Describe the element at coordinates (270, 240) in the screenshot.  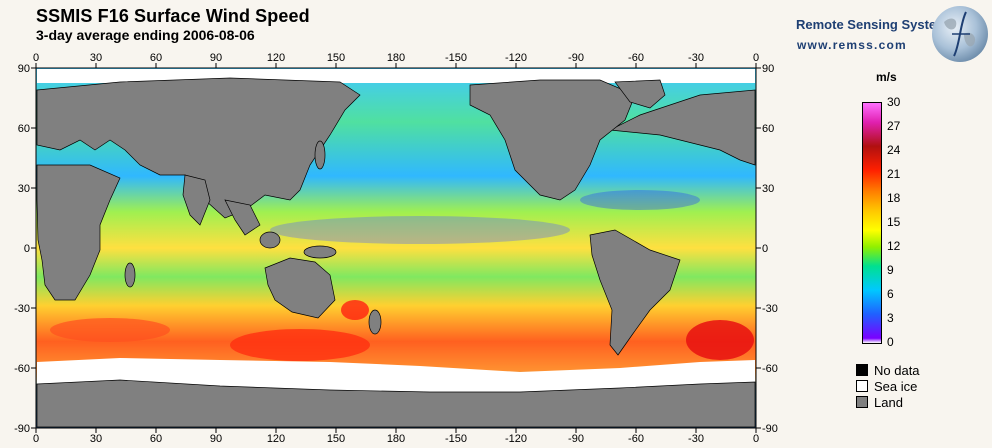
I see `land-borneo` at that location.